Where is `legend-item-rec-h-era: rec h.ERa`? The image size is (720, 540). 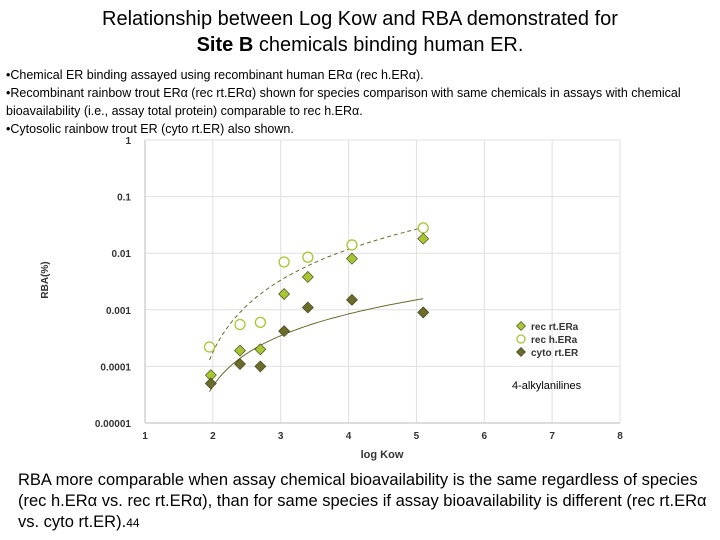
legend-item-rec-h-era: rec h.ERa is located at coordinates (554, 340).